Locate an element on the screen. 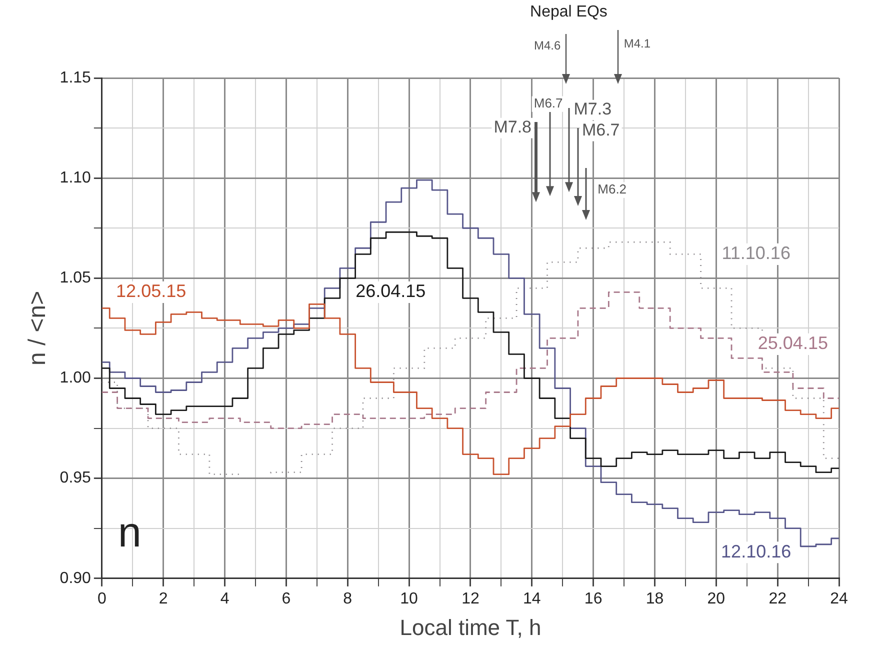 This screenshot has height=656, width=894. x-tick-label: 12 is located at coordinates (471, 599).